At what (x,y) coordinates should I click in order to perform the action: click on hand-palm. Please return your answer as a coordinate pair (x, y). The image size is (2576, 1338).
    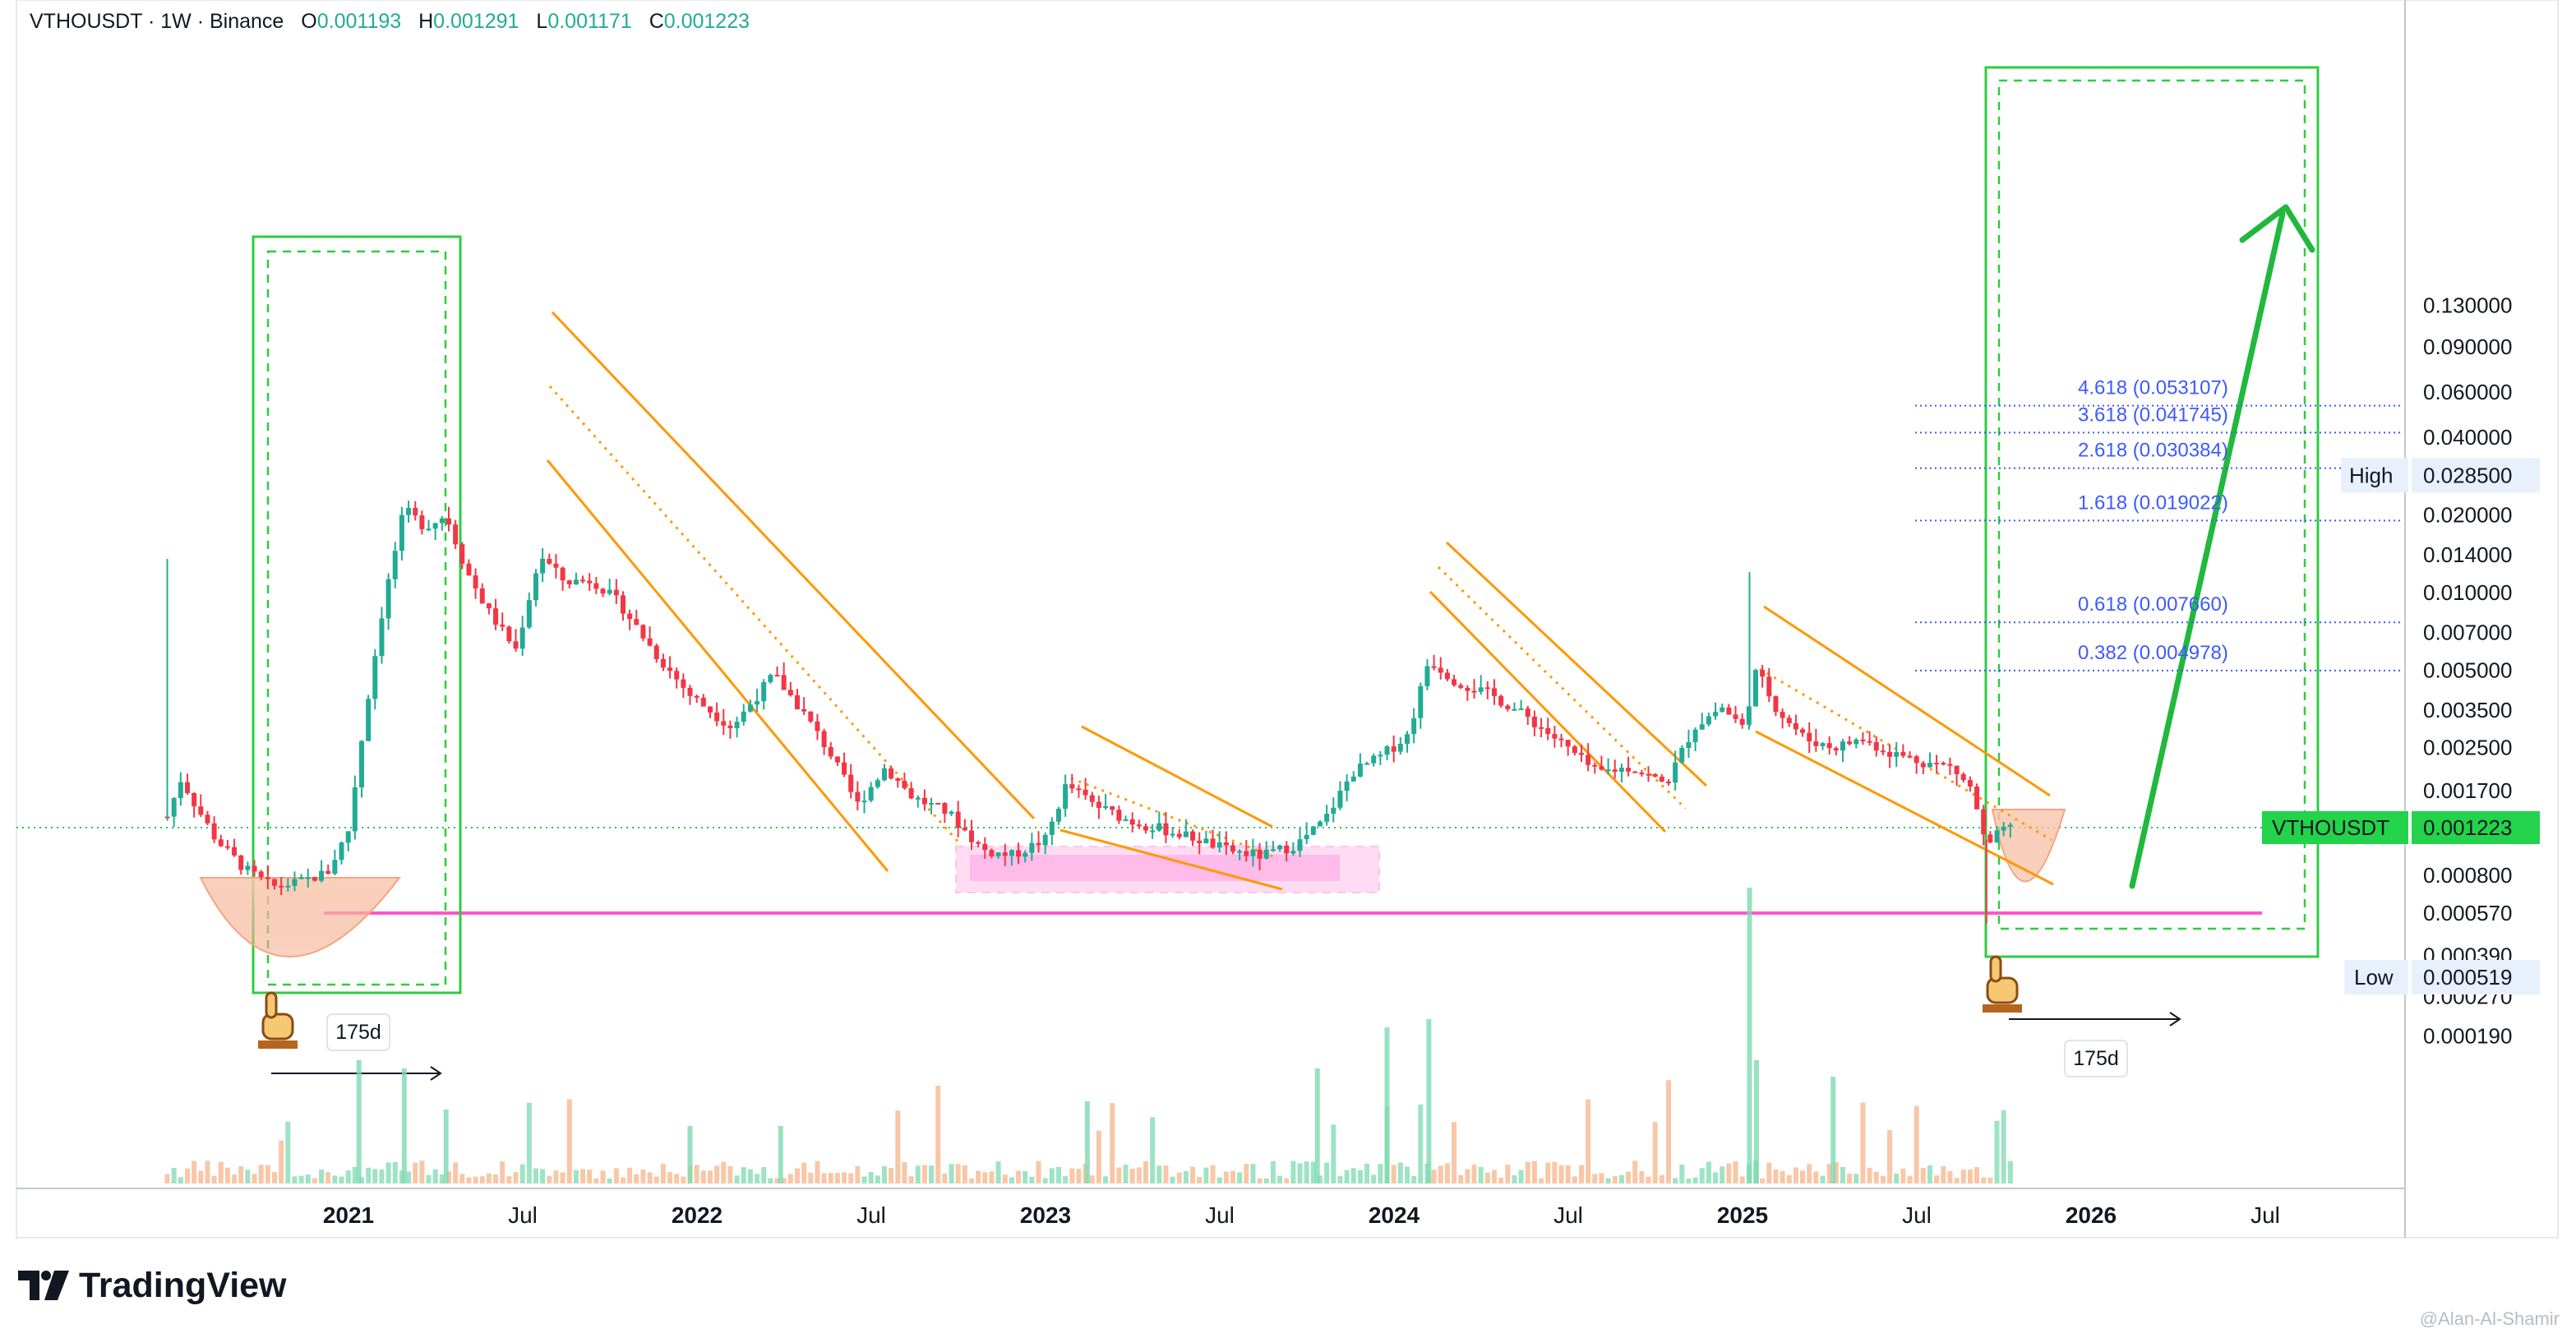
    Looking at the image, I should click on (2003, 990).